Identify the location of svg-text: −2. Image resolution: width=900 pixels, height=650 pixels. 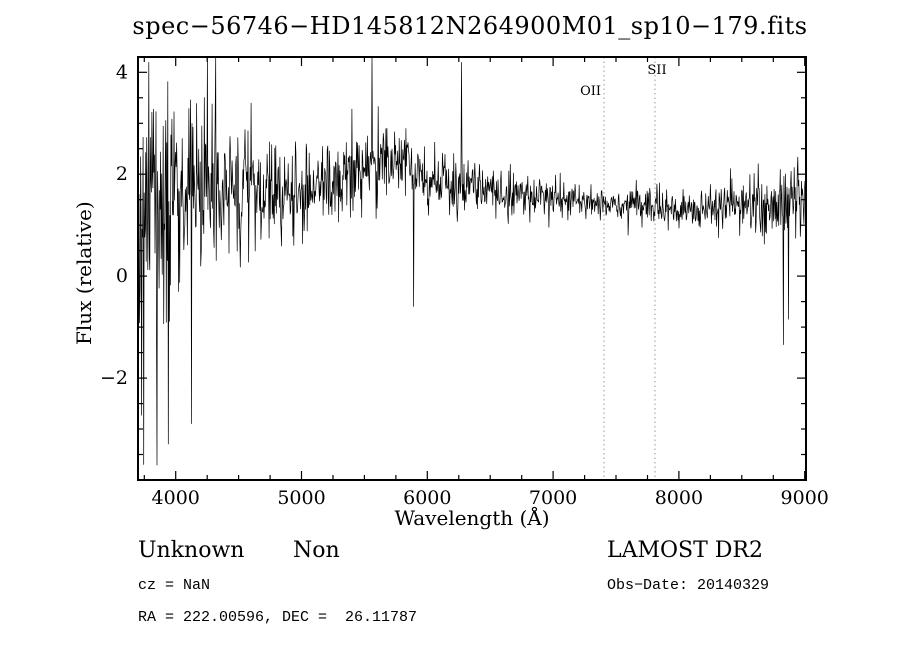
(114, 378).